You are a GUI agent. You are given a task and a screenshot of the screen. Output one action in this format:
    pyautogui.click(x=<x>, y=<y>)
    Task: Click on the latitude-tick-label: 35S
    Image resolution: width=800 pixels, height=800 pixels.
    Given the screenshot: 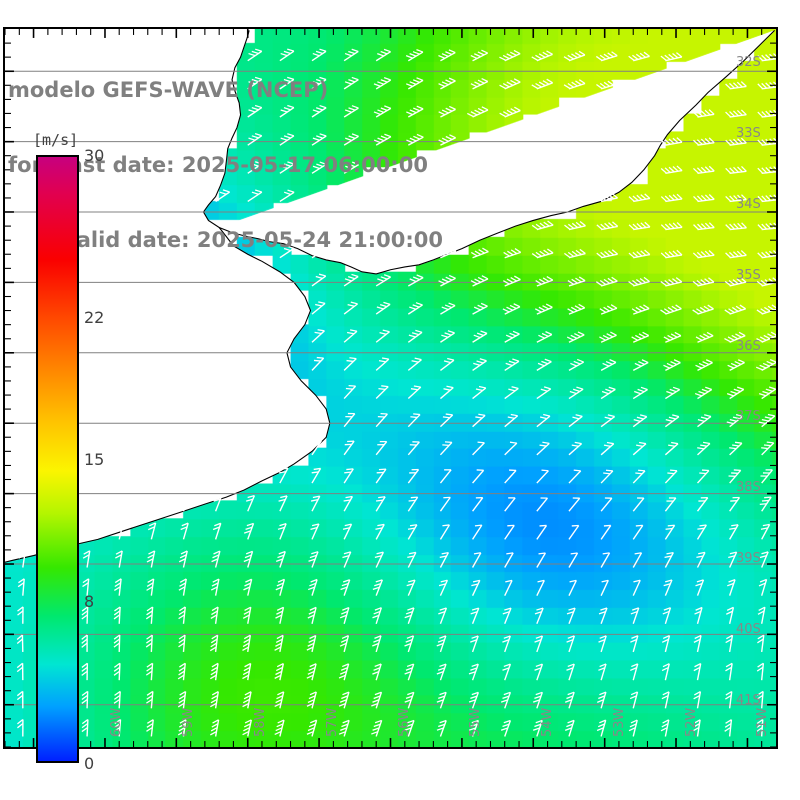 What is the action you would take?
    pyautogui.click(x=748, y=275)
    